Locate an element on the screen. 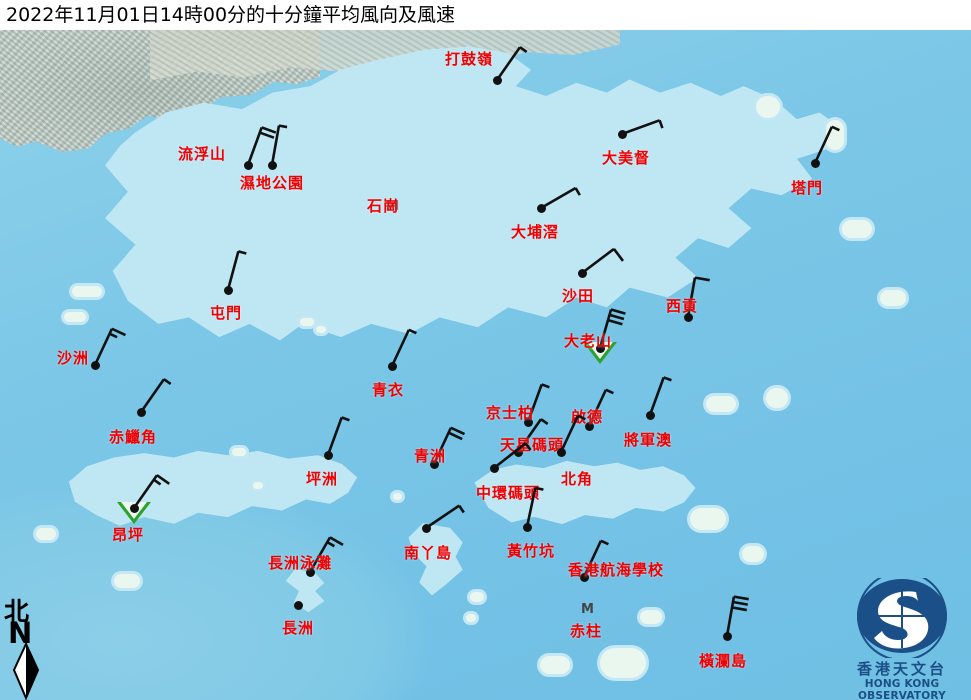 The height and width of the screenshot is (700, 971). station-label: 濕地公園 is located at coordinates (272, 183).